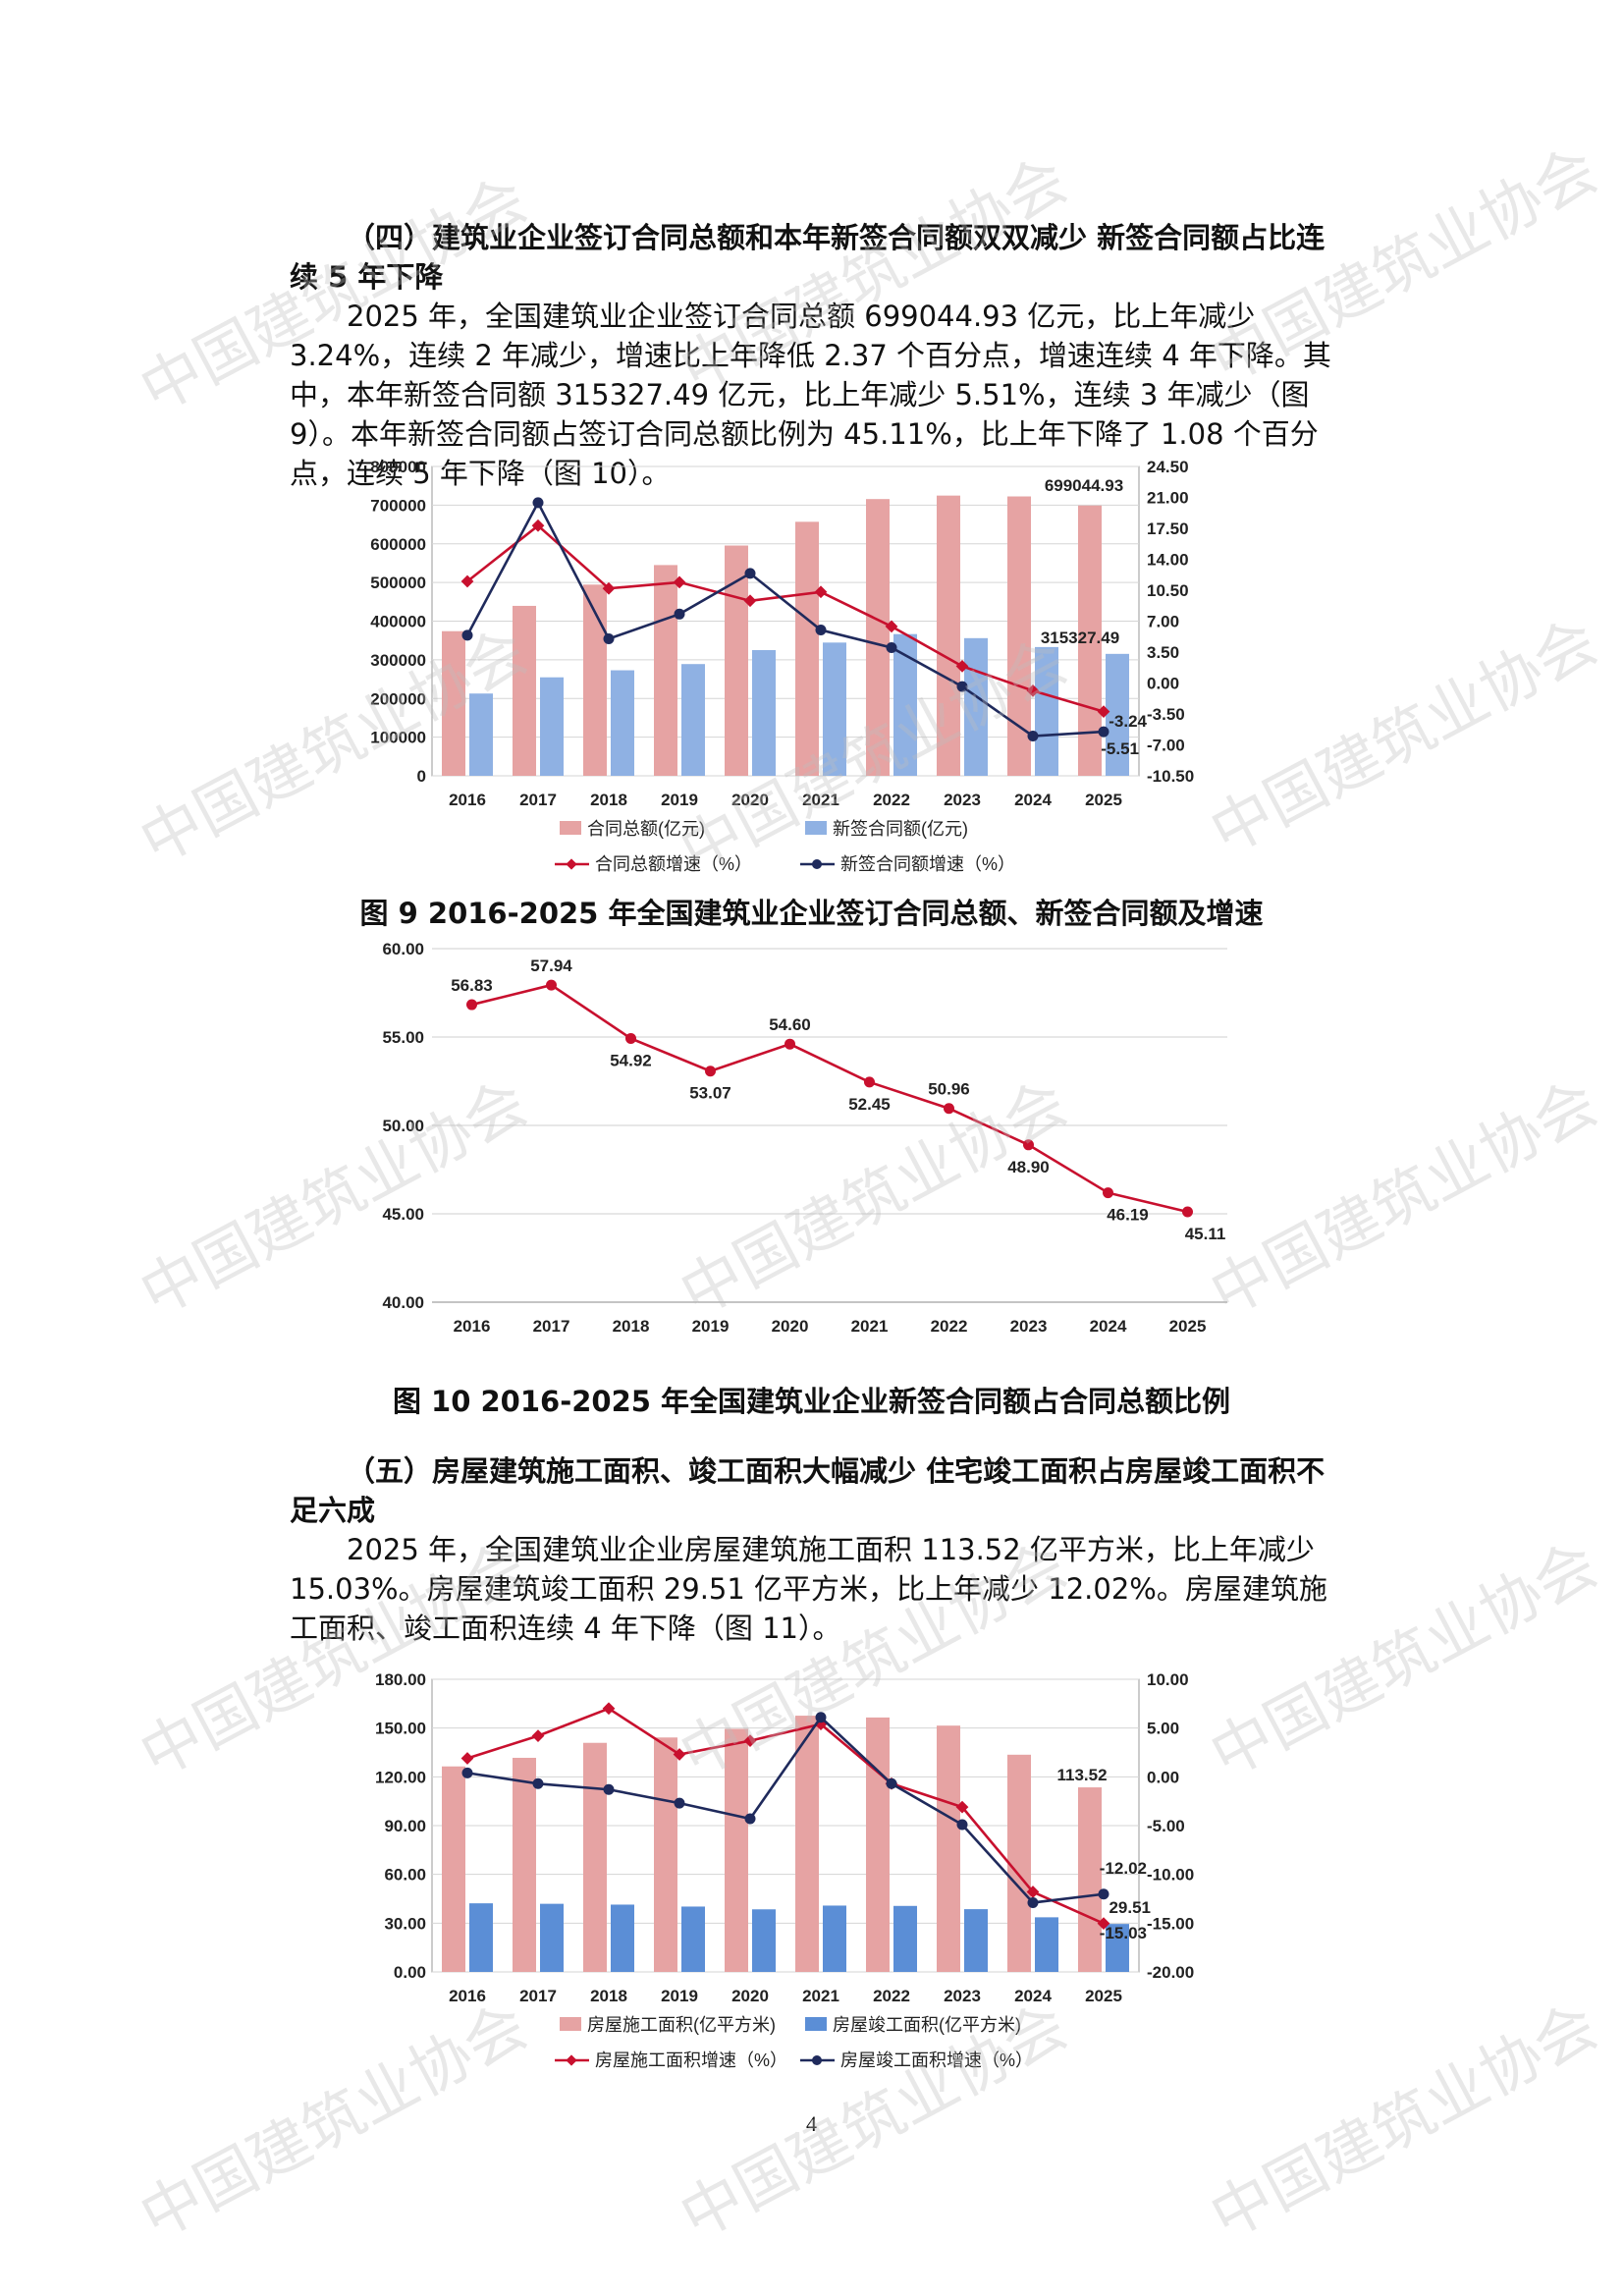  I want to click on legend-label: 房屋竣工面积(亿平方米), so click(927, 2025).